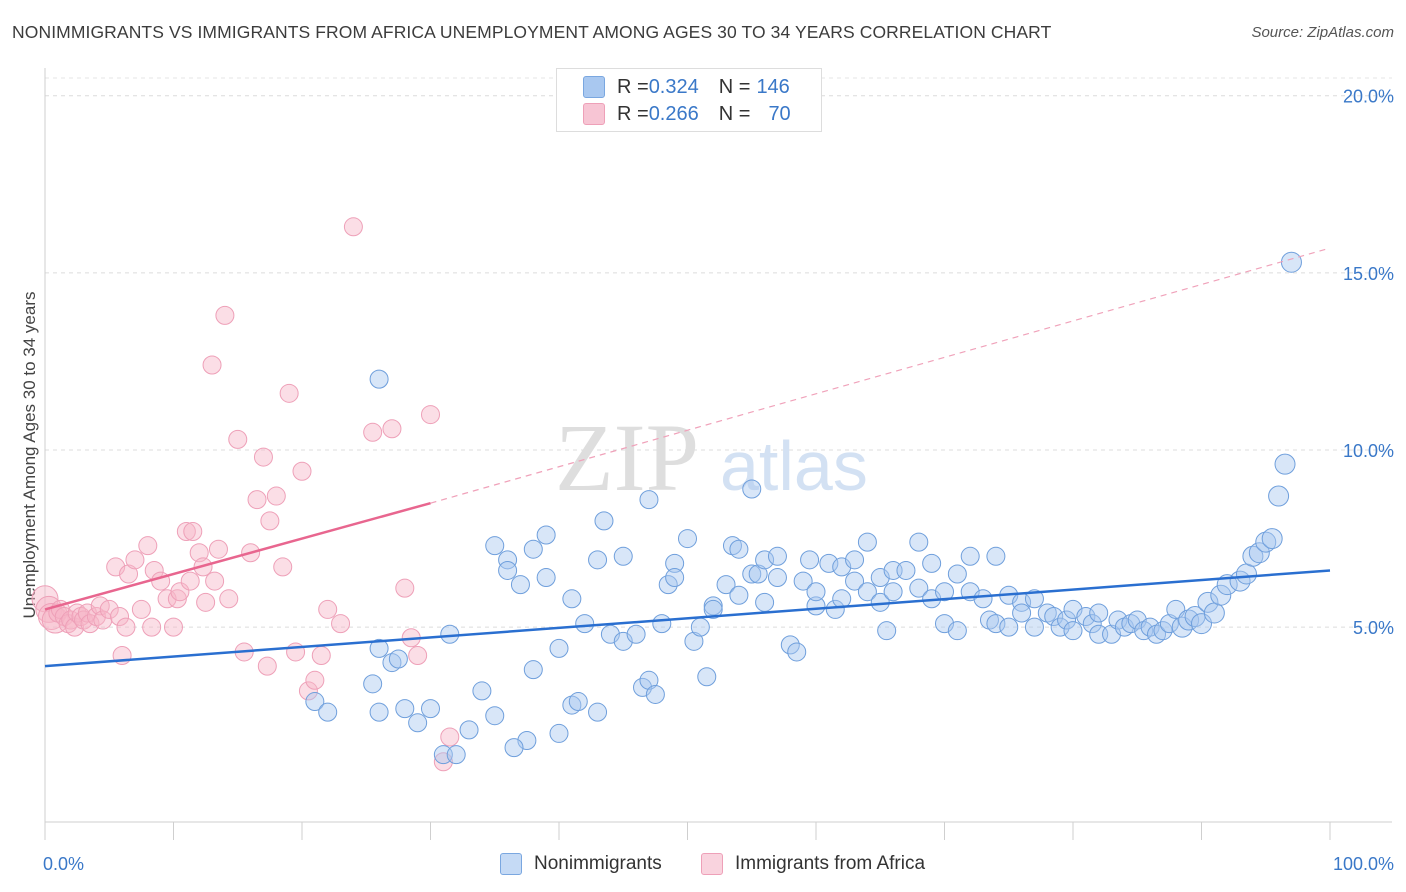 Image resolution: width=1406 pixels, height=892 pixels. Describe the element at coordinates (794, 466) in the screenshot. I see `watermark-atlas: atlas` at that location.